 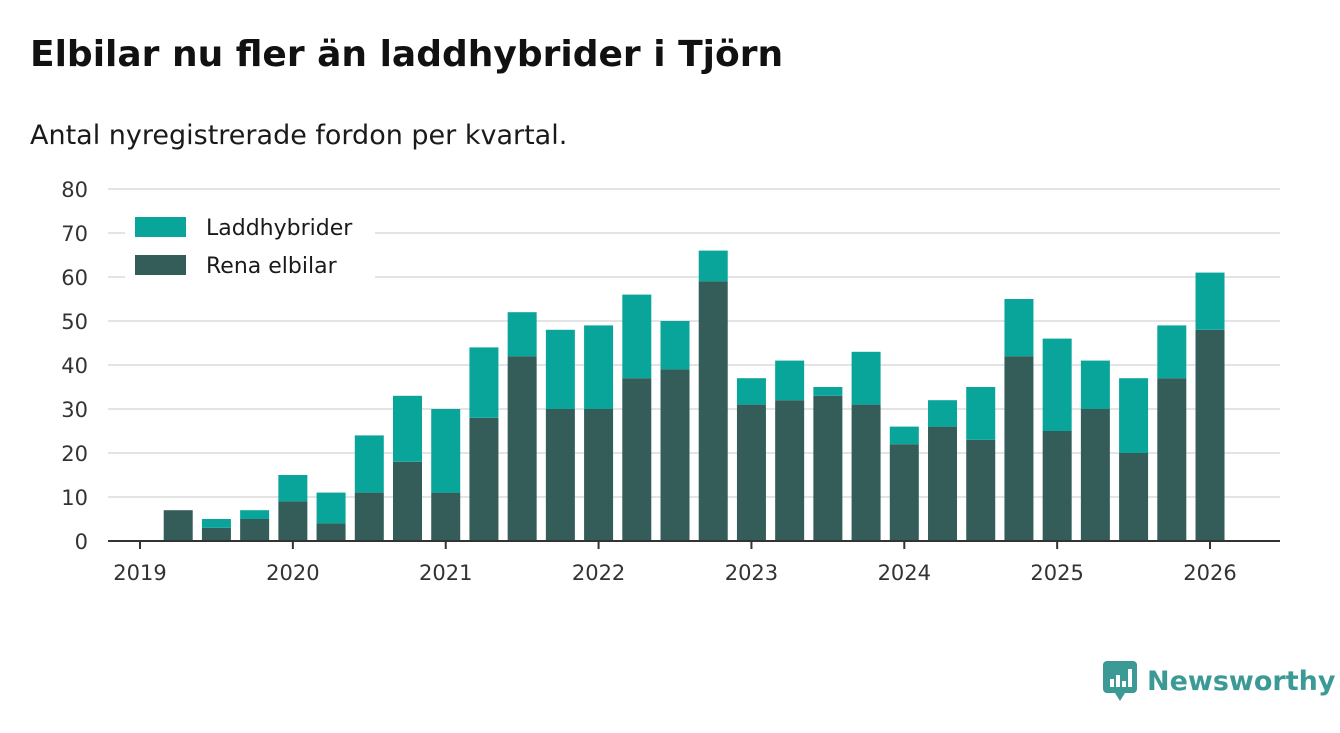 What do you see at coordinates (1120, 681) in the screenshot?
I see `newsworthy-logo-icon` at bounding box center [1120, 681].